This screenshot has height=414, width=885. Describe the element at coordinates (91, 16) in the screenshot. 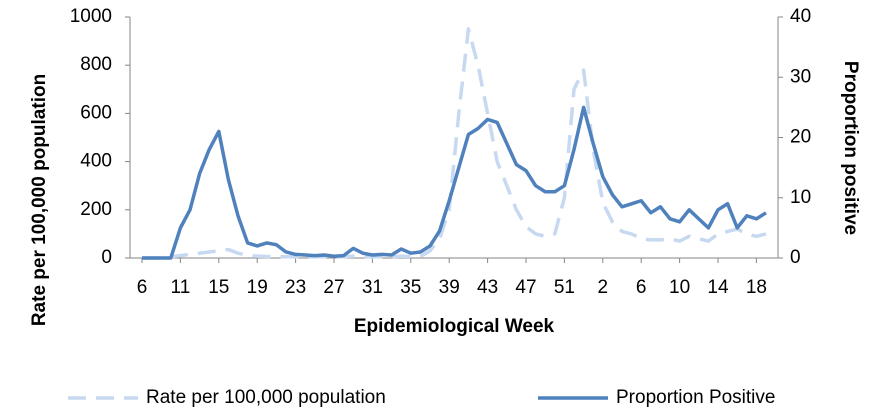

I see `y-tick-label: 1000` at that location.